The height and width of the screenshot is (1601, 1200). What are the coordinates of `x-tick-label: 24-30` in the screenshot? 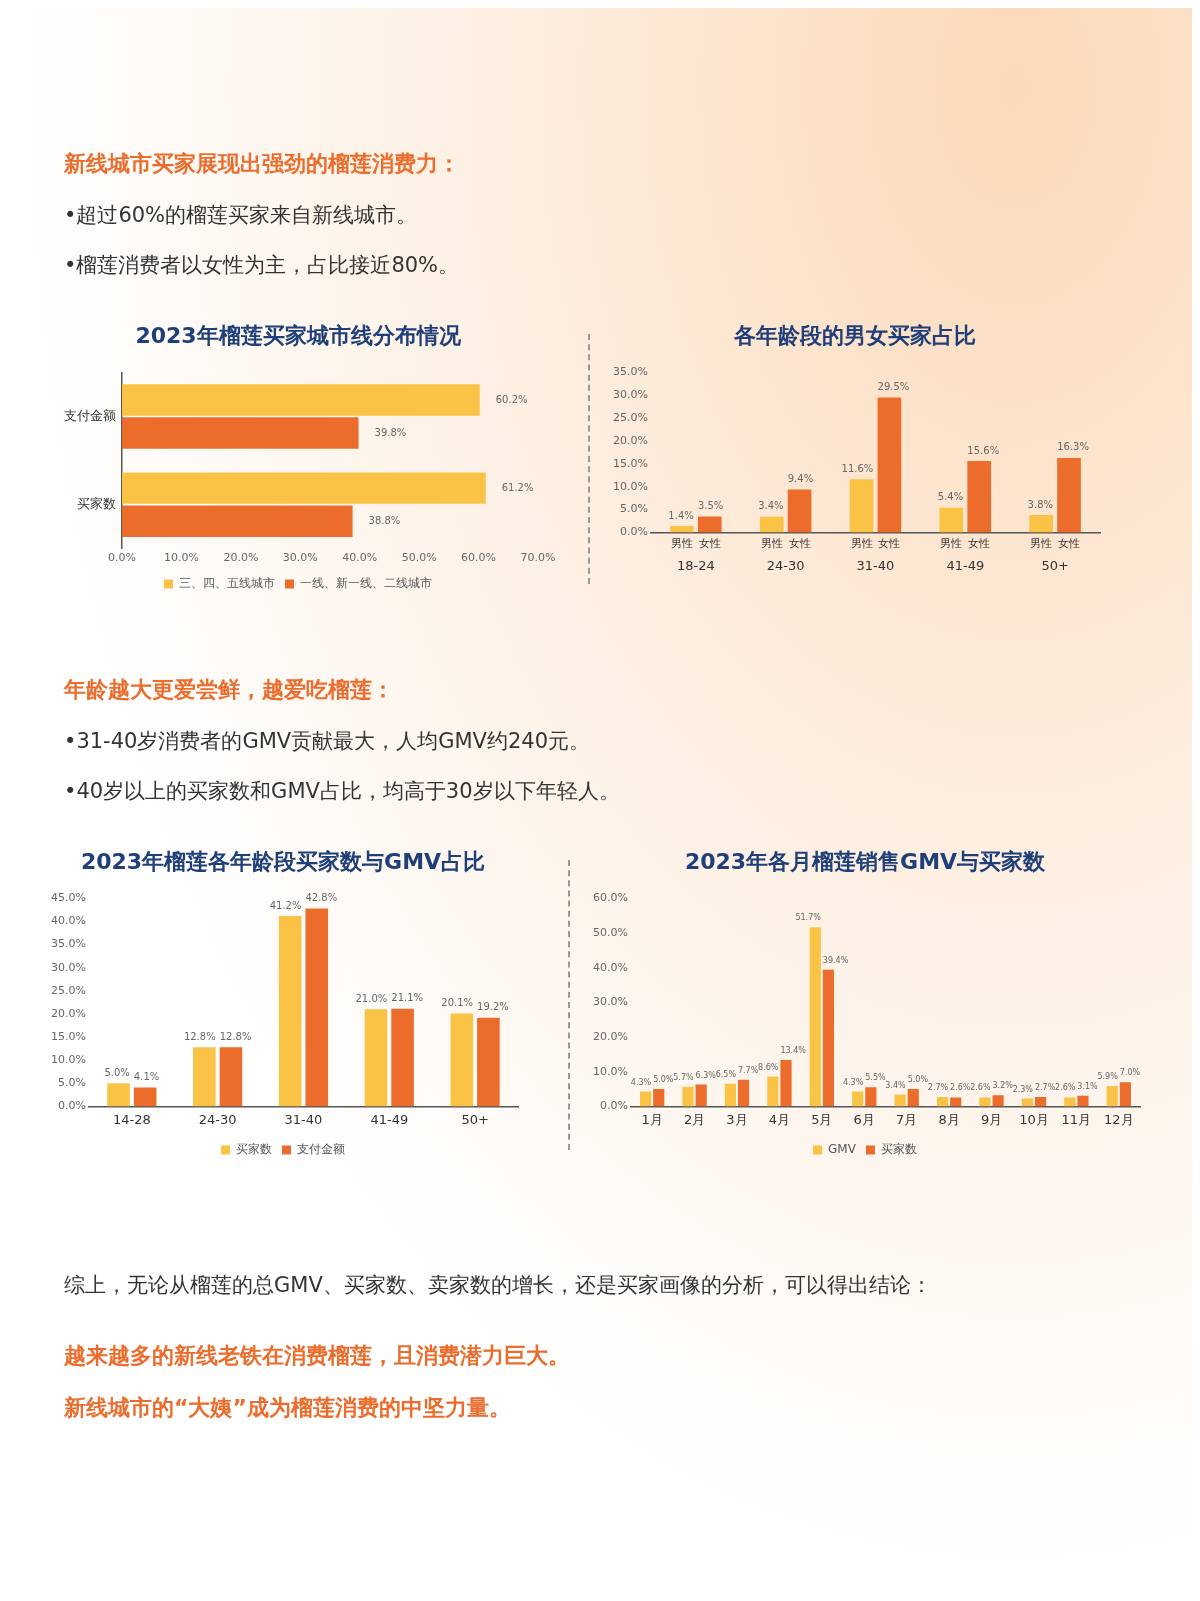 It's located at (785, 565).